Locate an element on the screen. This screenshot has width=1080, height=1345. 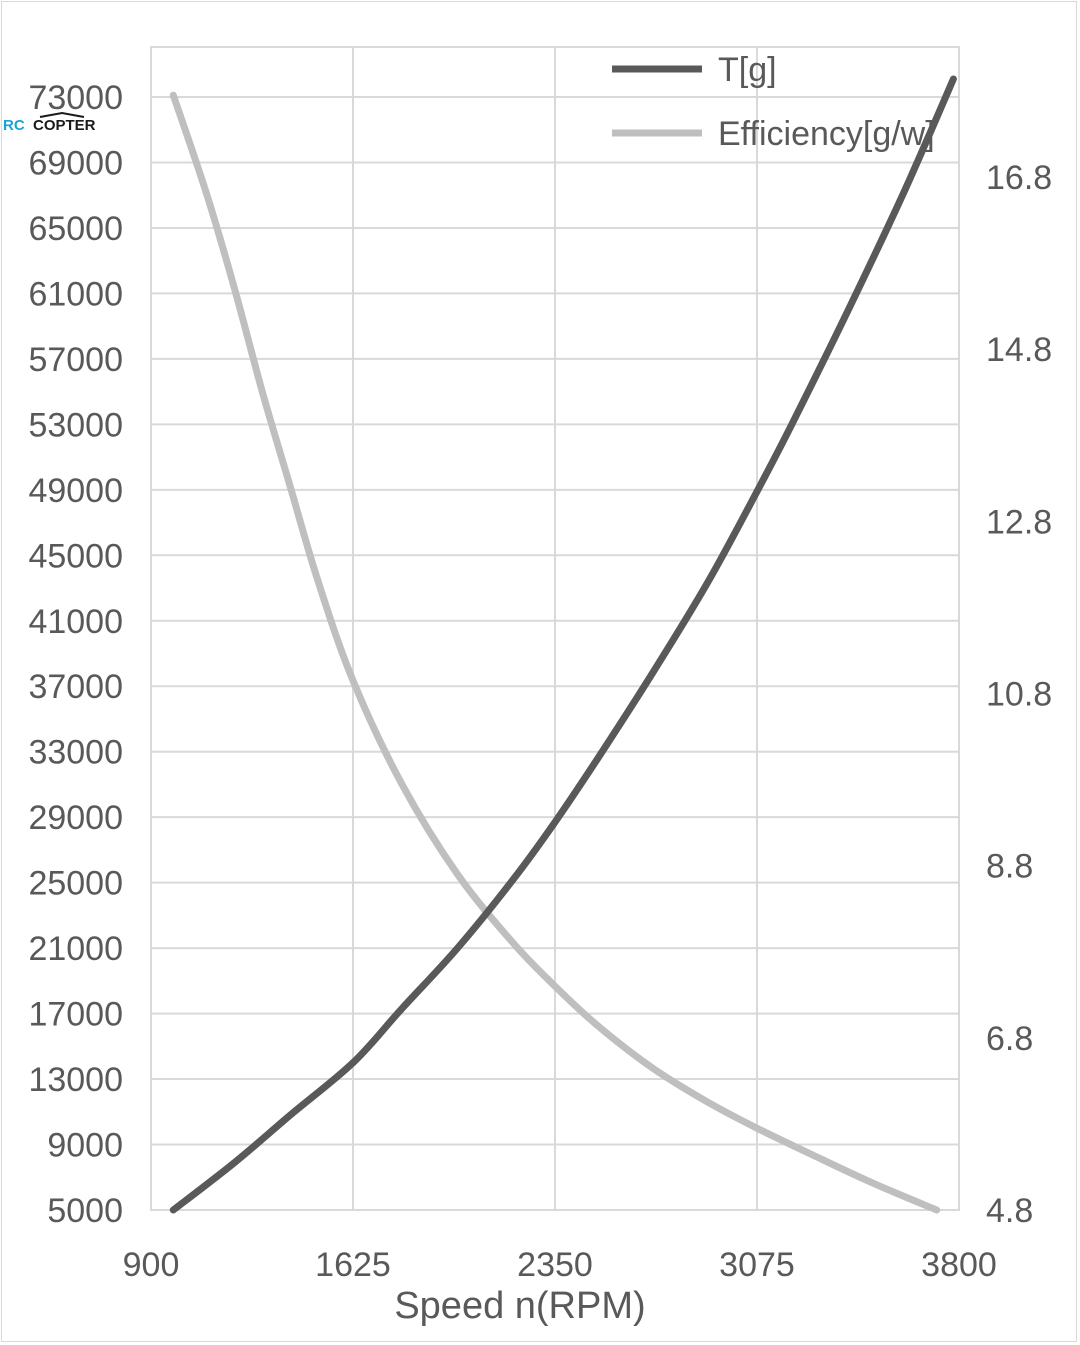
watermark-logo: RC COPTER is located at coordinates (49, 122).